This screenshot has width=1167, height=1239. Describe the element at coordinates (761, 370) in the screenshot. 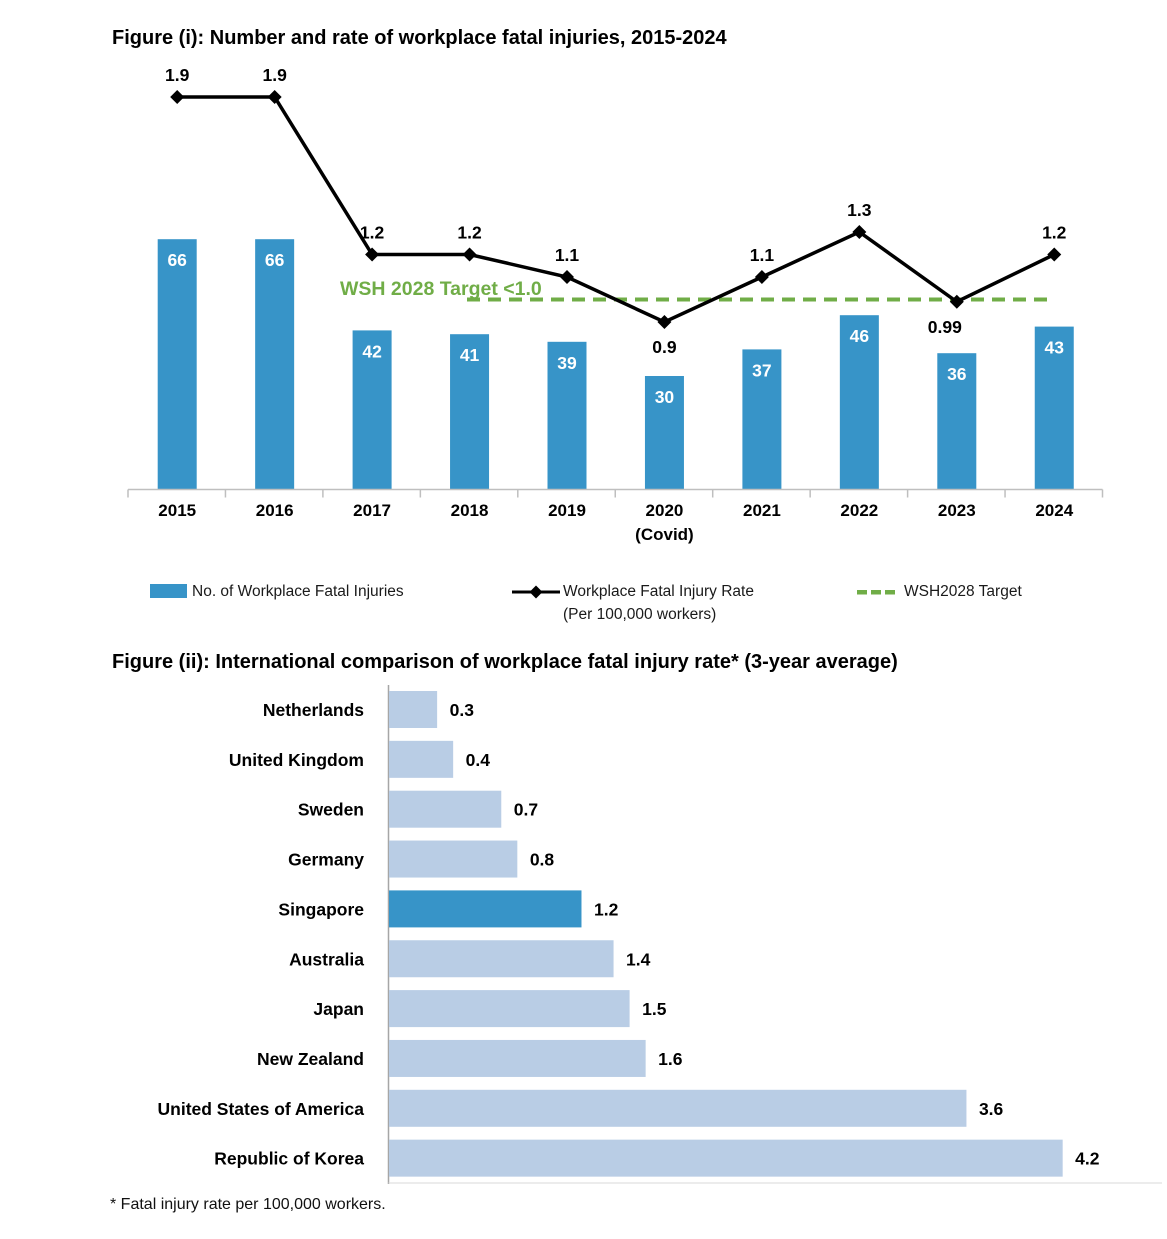

I see `bar-value-label-2021: 37` at that location.